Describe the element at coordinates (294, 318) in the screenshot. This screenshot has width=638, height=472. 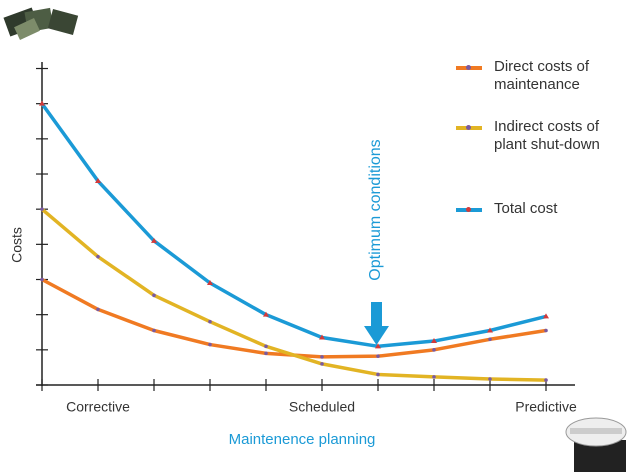
I see `series-line` at that location.